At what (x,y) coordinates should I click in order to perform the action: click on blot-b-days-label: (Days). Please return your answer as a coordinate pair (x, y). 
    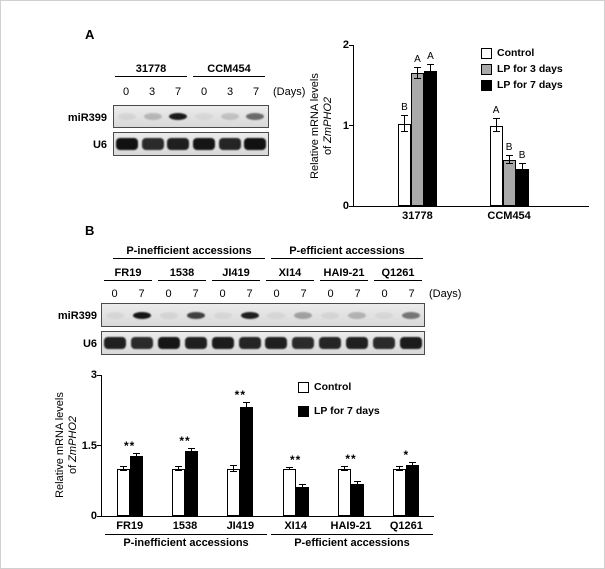
    Looking at the image, I should click on (445, 294).